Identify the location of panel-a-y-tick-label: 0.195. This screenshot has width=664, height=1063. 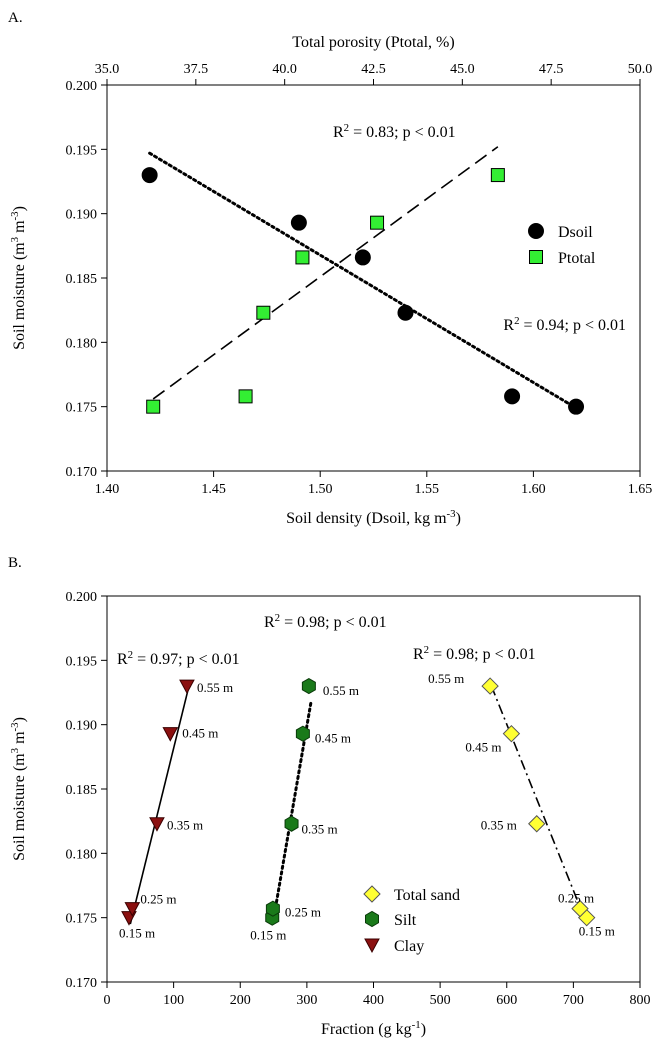
(82, 150).